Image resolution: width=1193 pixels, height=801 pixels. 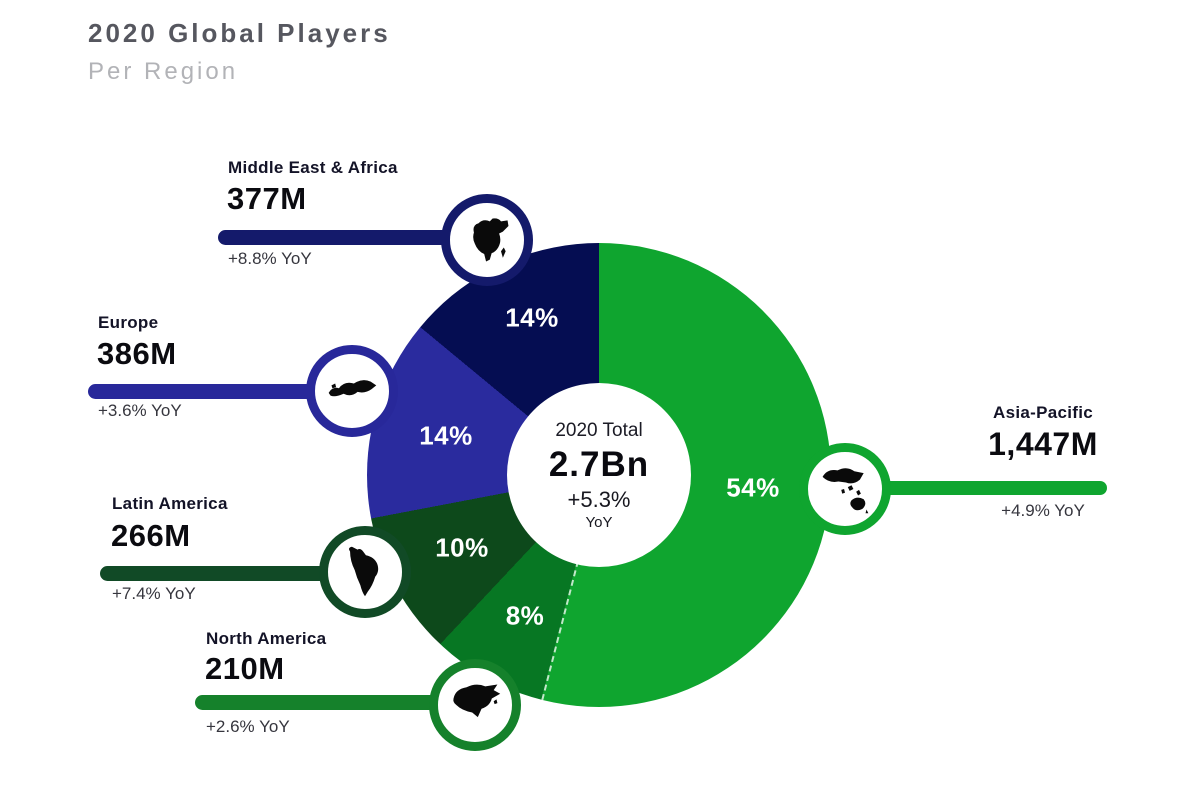 I want to click on slice-percent-latin-america: 10%, so click(x=462, y=547).